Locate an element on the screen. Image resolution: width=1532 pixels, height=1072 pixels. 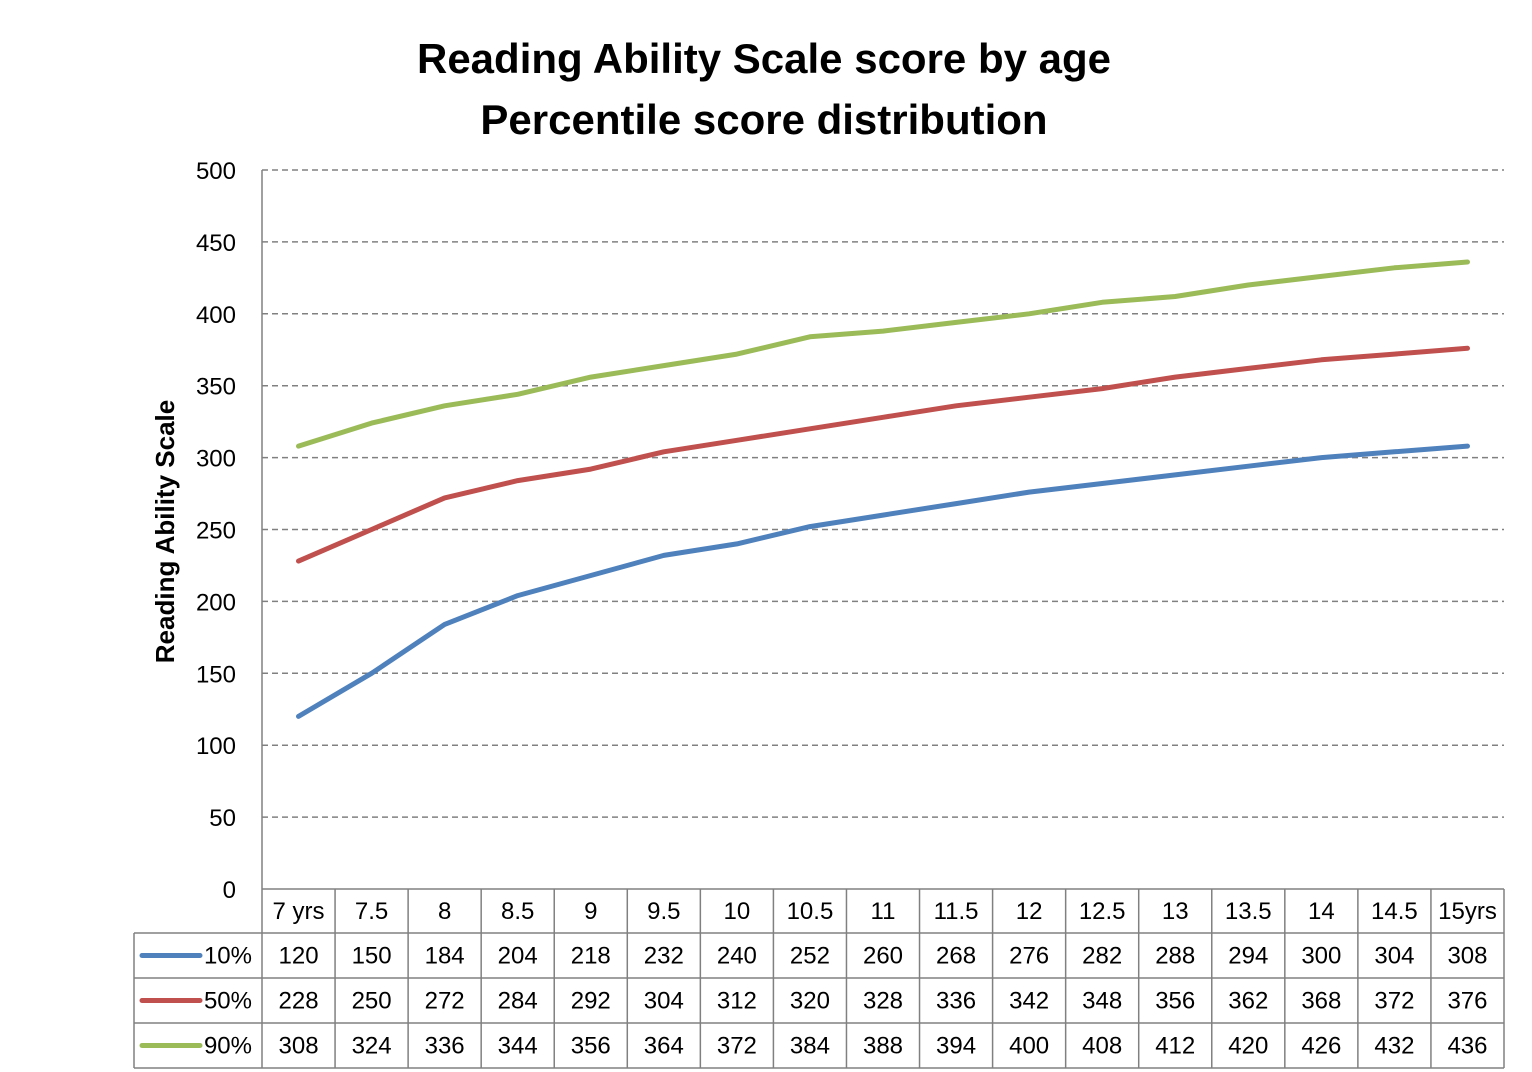
data-cell: 204 is located at coordinates (518, 956).